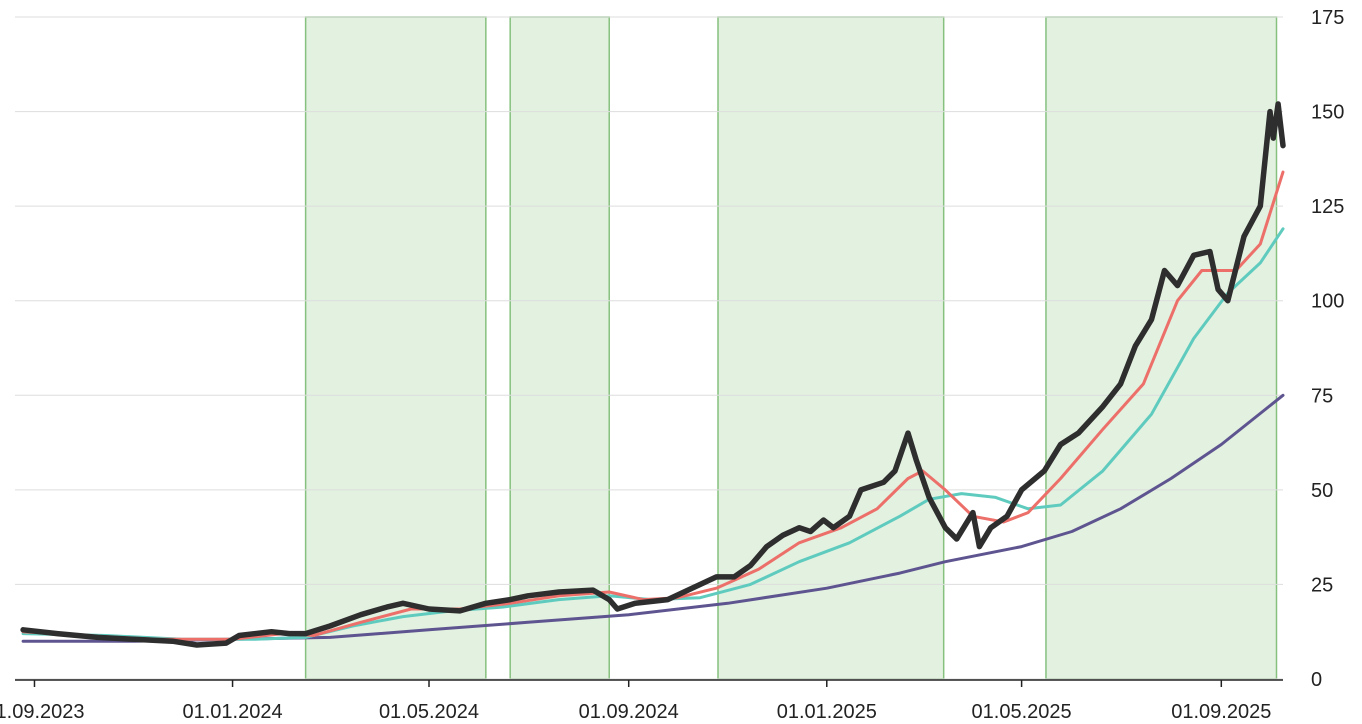 This screenshot has height=724, width=1362. I want to click on y-tick-label: 175, so click(1327, 18).